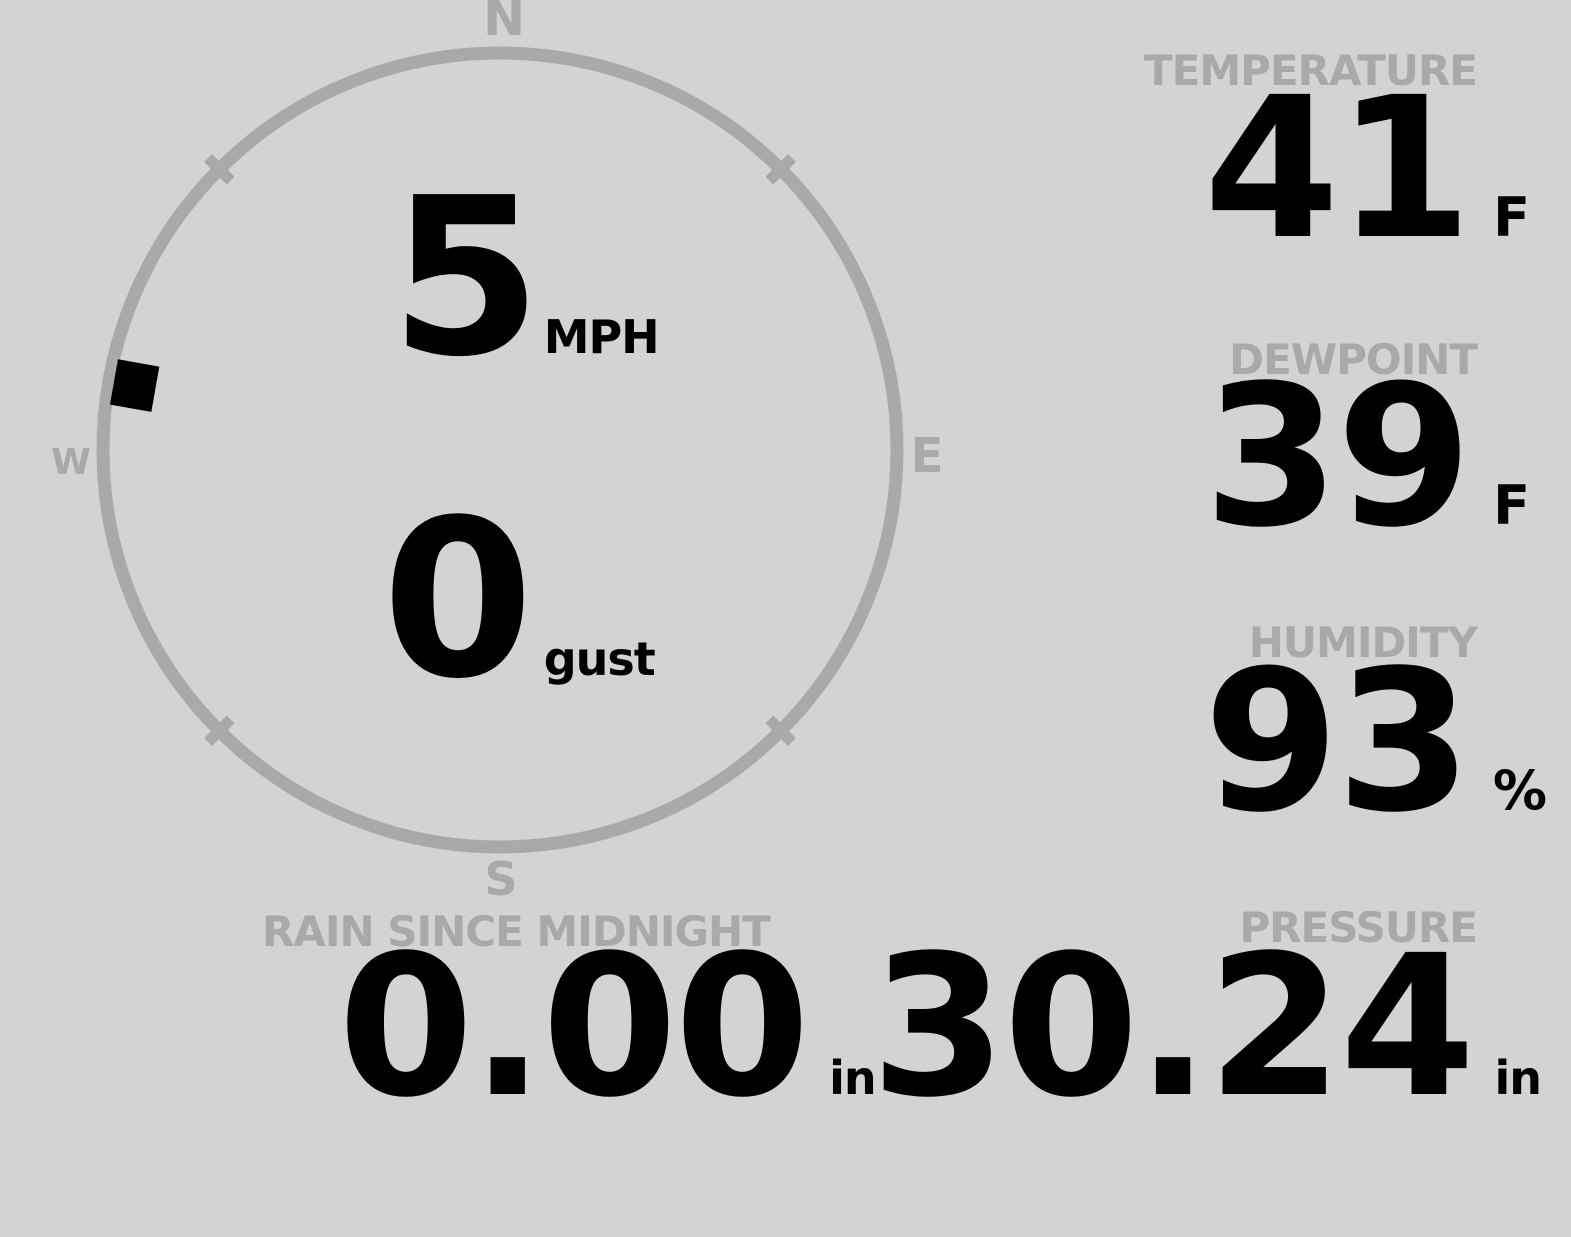 The image size is (1571, 1237). Describe the element at coordinates (780, 169) in the screenshot. I see `compass-tick-ne` at that location.